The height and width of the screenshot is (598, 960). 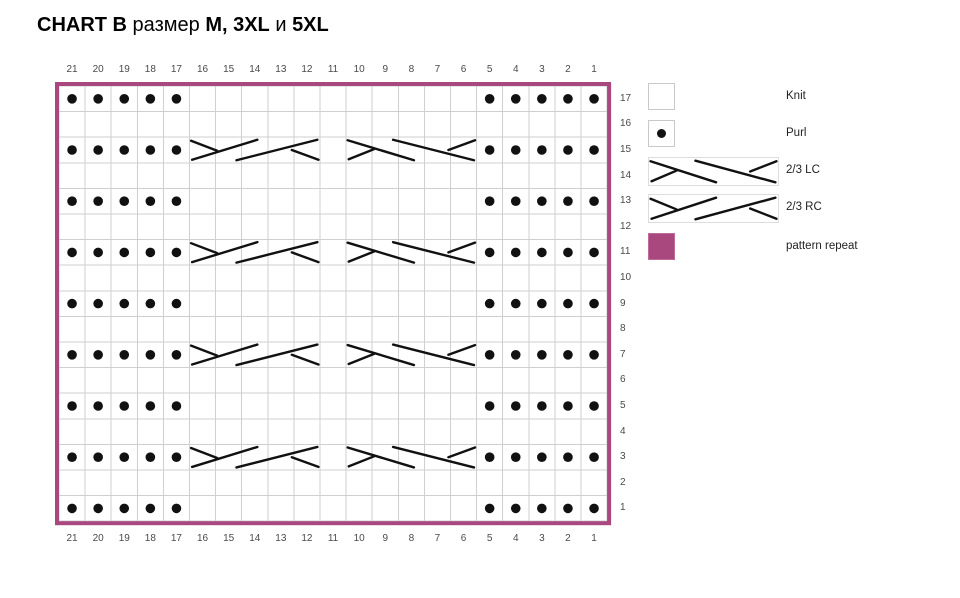 I want to click on legend-label-pattern-repeat: pattern repeat, so click(x=822, y=246).